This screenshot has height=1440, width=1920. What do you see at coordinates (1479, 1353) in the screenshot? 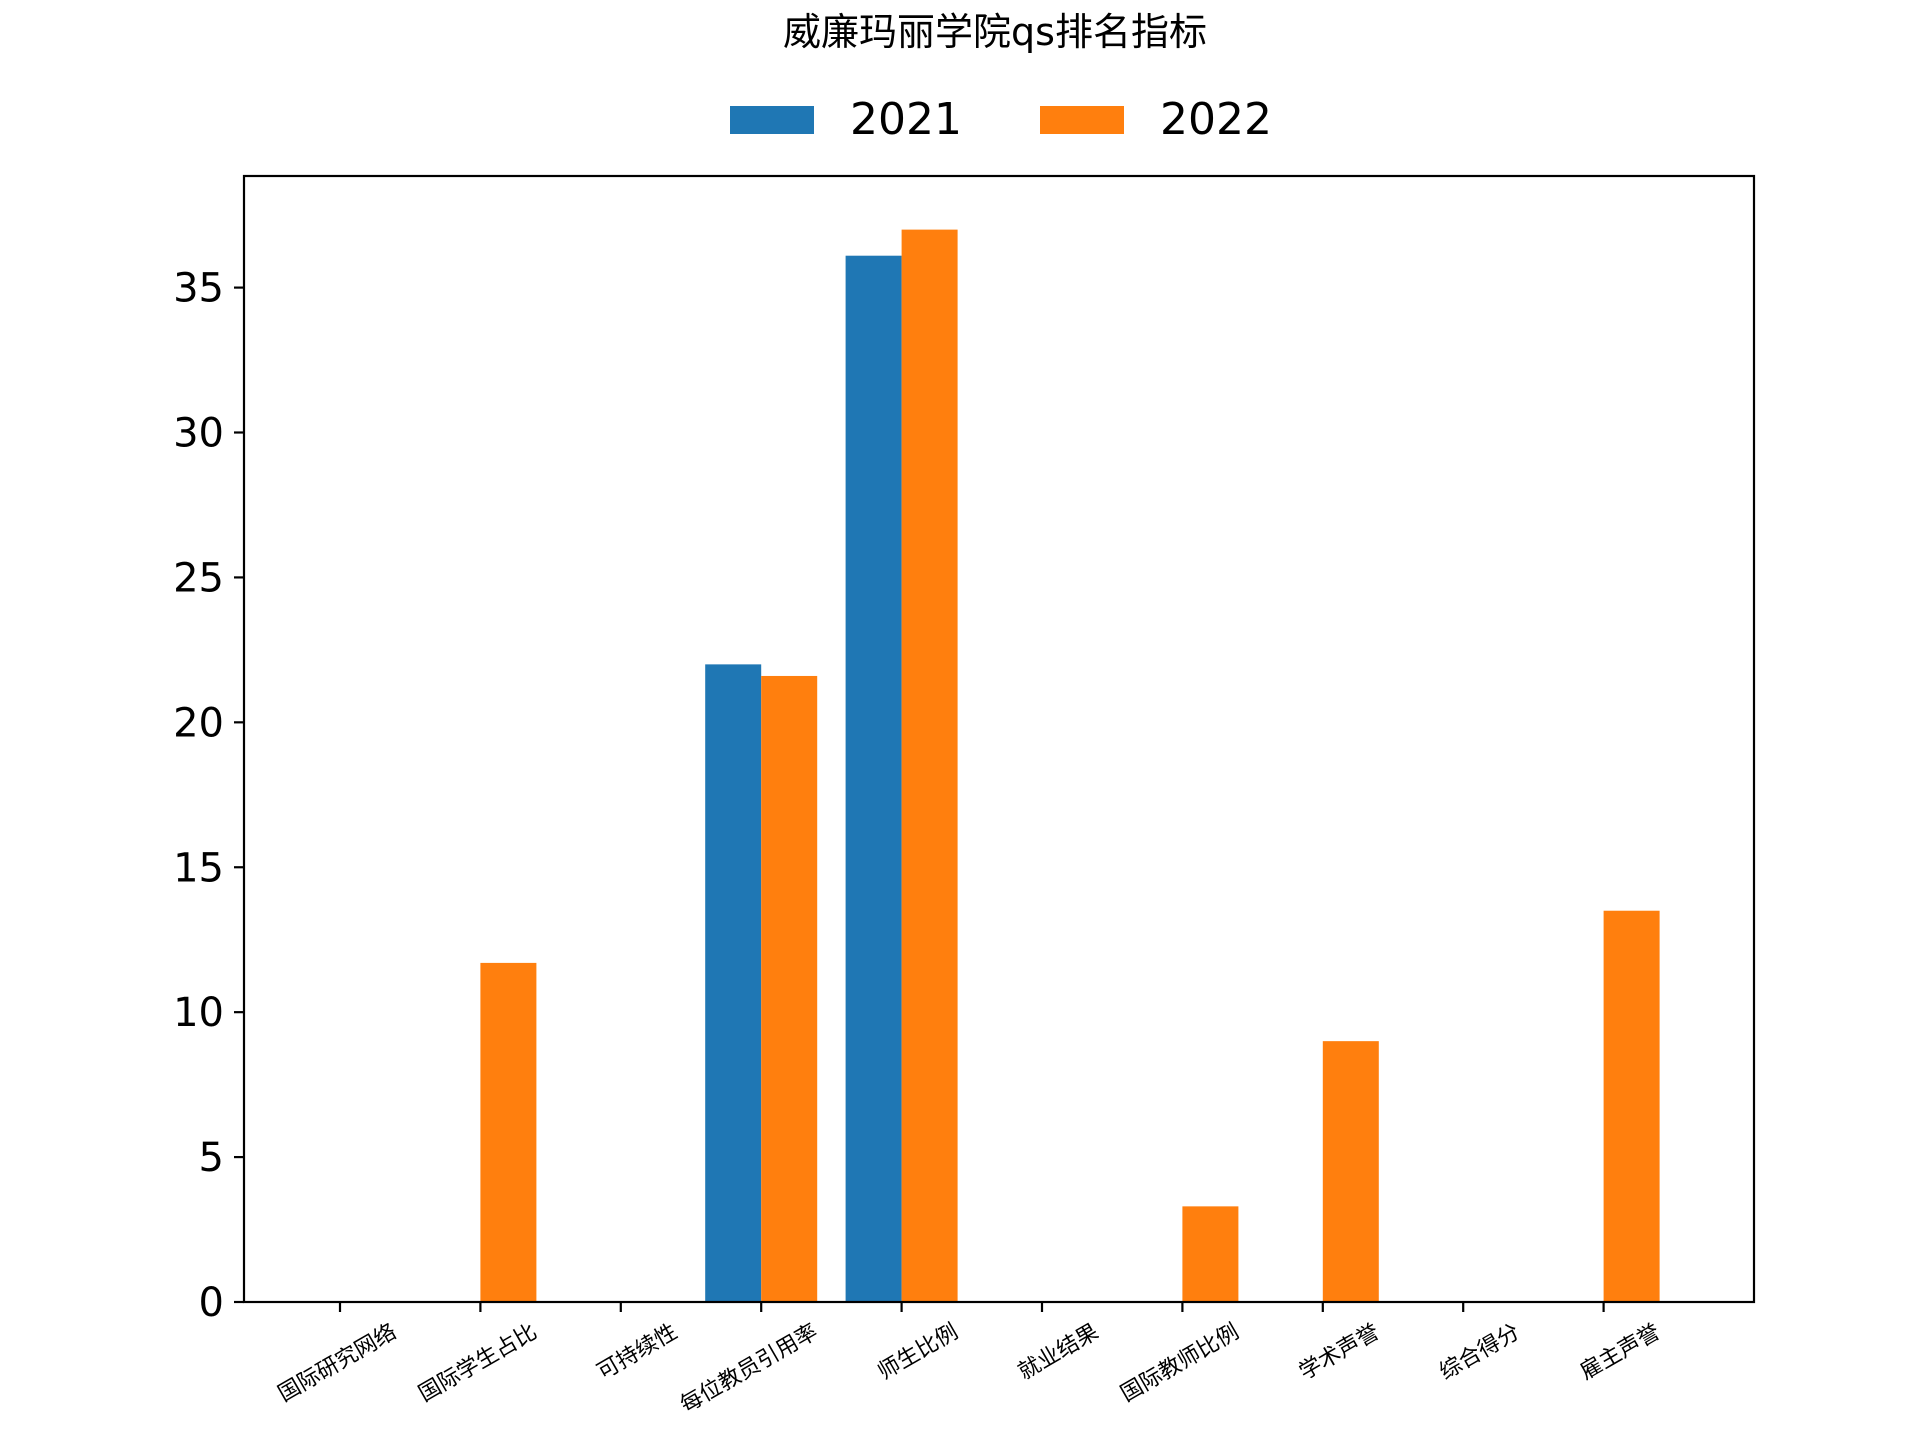
I see `x-tick-label-8: 综合得分` at bounding box center [1479, 1353].